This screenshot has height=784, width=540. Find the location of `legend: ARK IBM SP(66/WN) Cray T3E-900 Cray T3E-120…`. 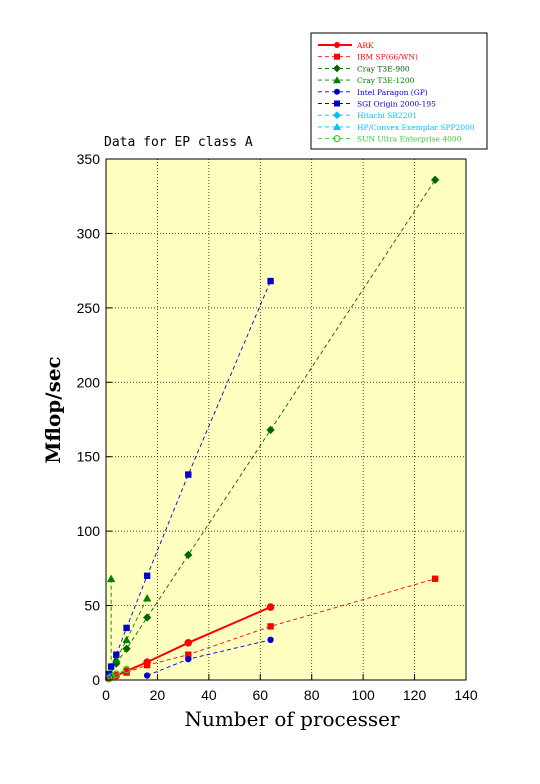

legend: ARK IBM SP(66/WN) Cray T3E-900 Cray T3E-120… is located at coordinates (399, 91).